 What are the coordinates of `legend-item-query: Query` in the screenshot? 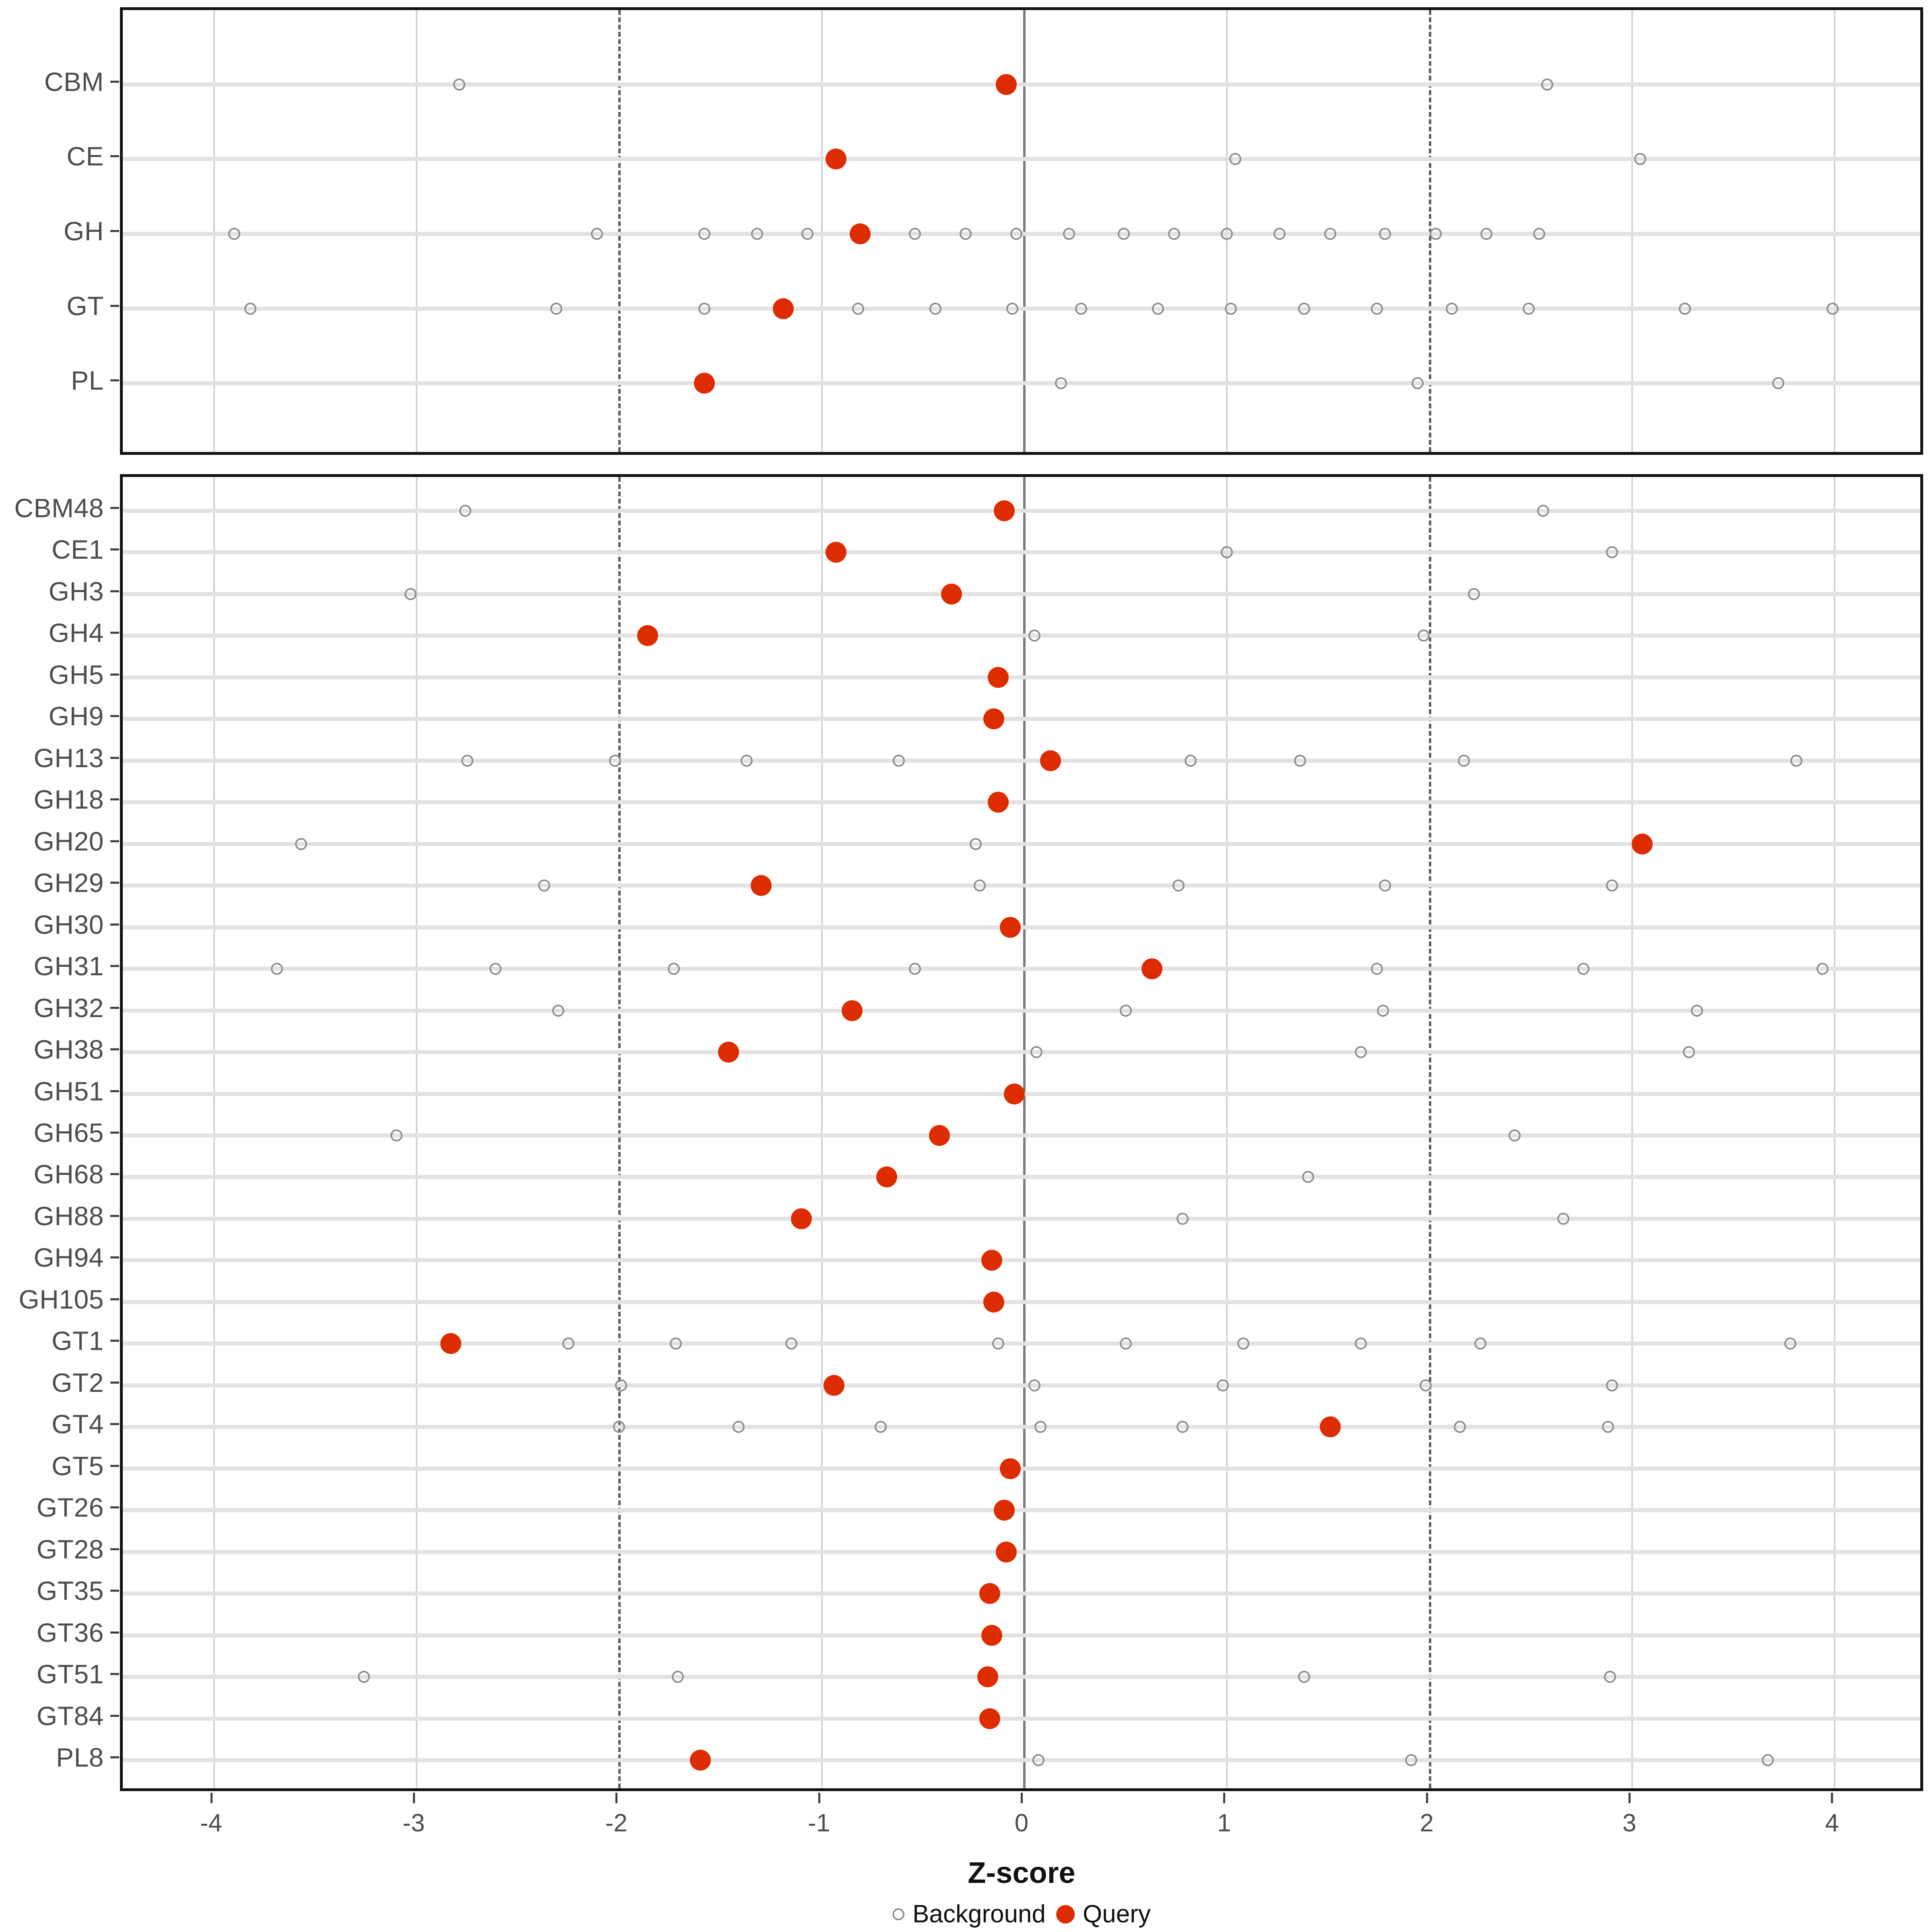 It's located at (1103, 1914).